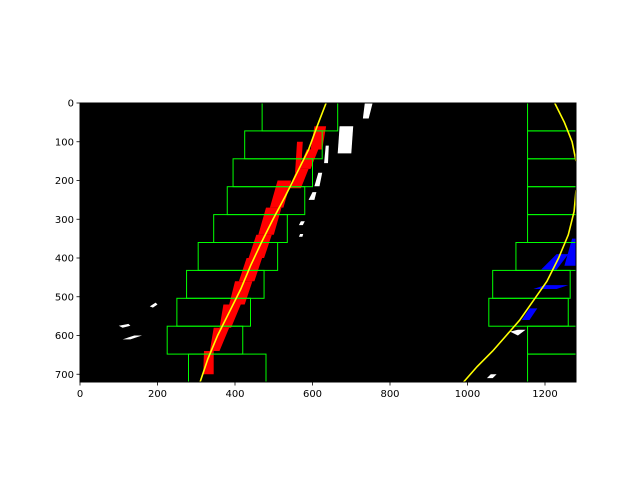  What do you see at coordinates (312, 394) in the screenshot?
I see `x-tick-label: 600` at bounding box center [312, 394].